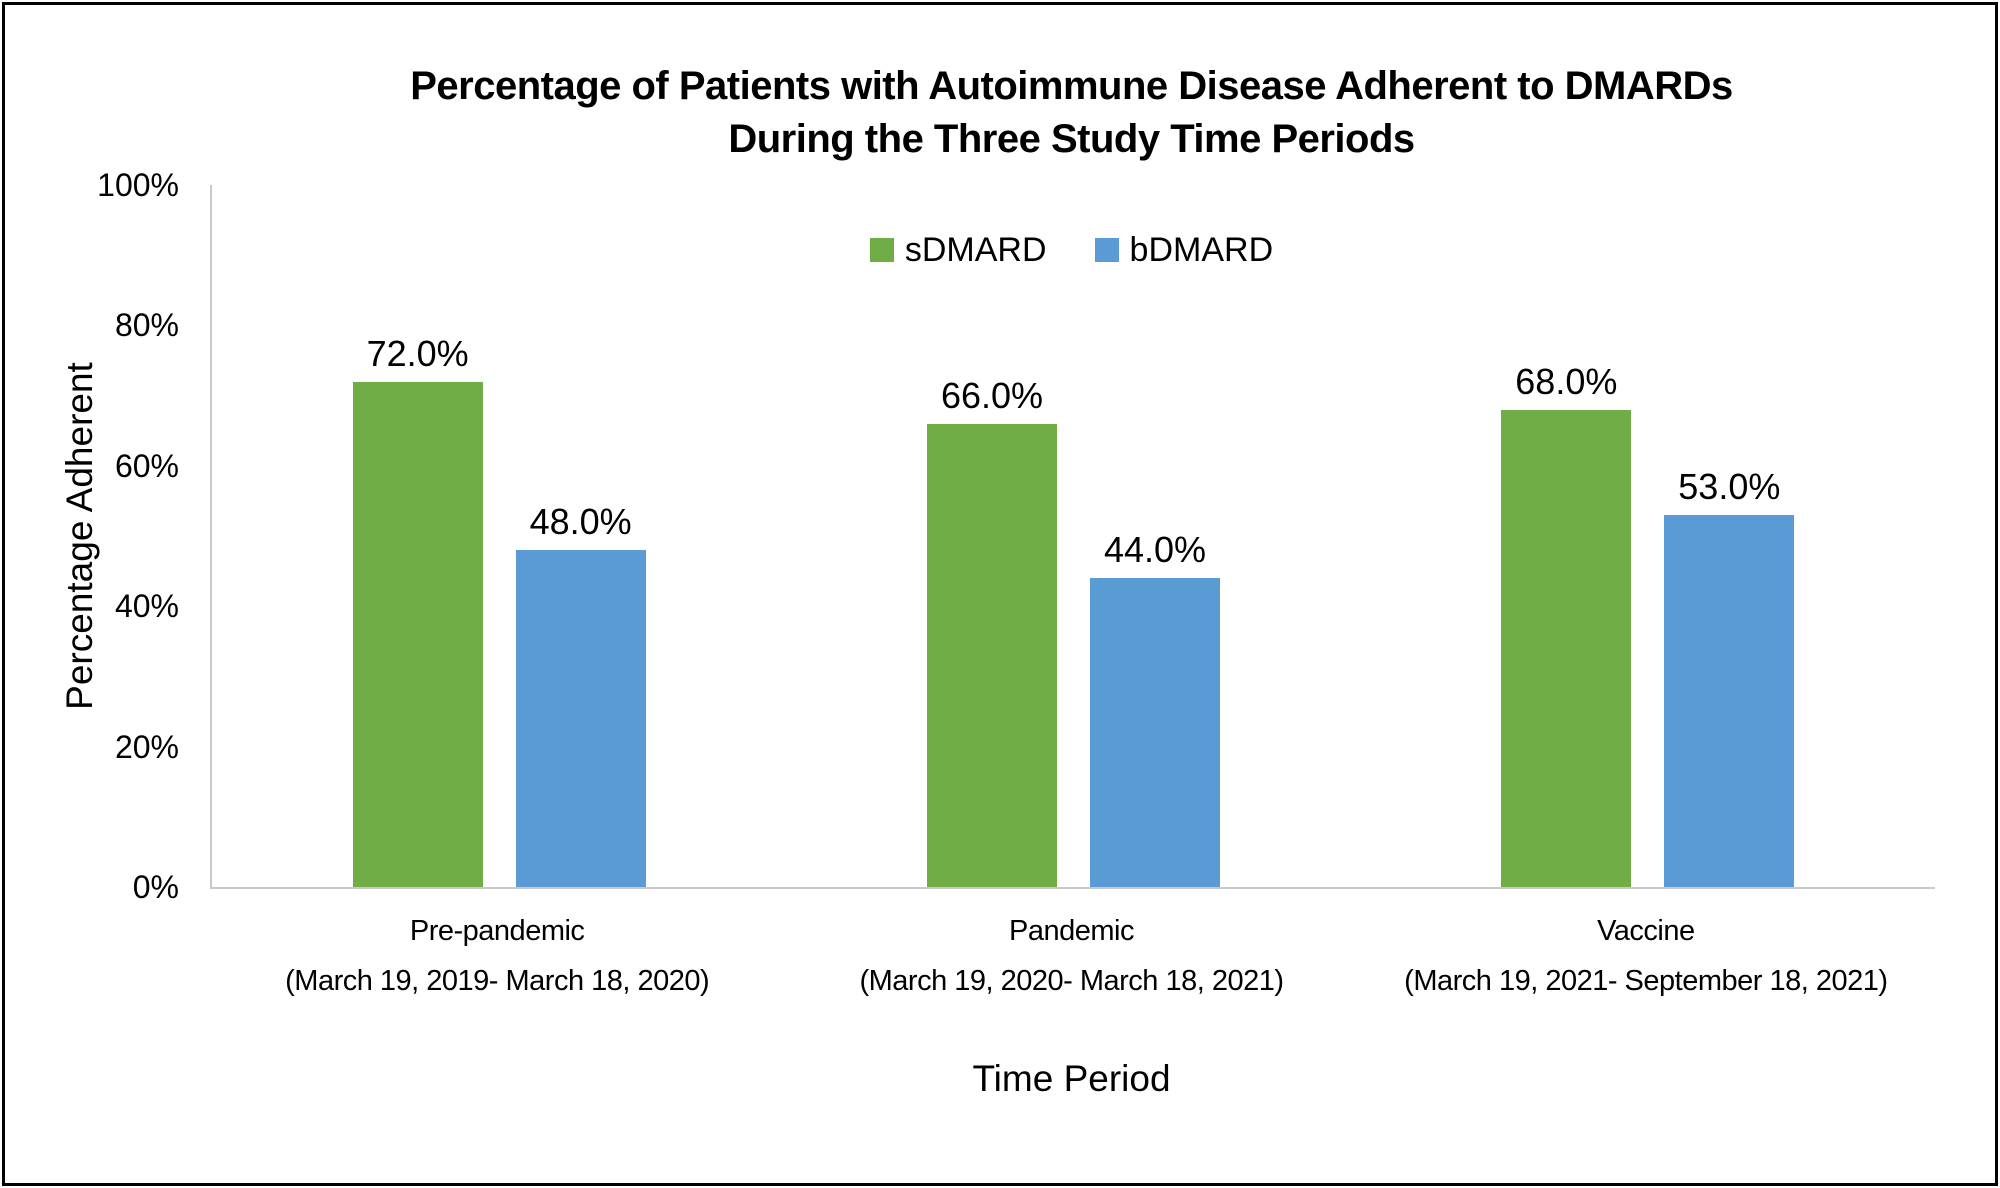  I want to click on bar-sDMARD-Pandemic, so click(992, 655).